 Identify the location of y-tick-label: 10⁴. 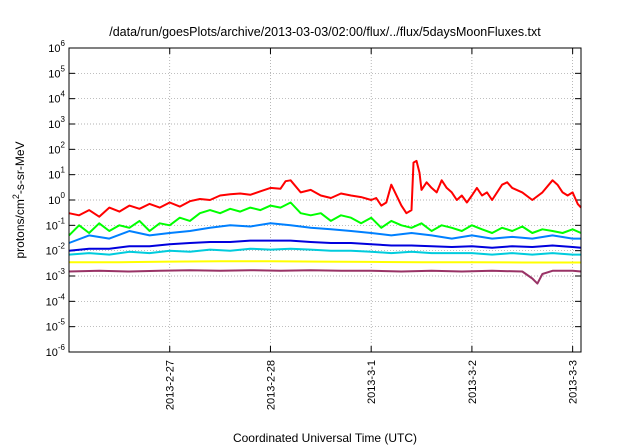
(56, 98).